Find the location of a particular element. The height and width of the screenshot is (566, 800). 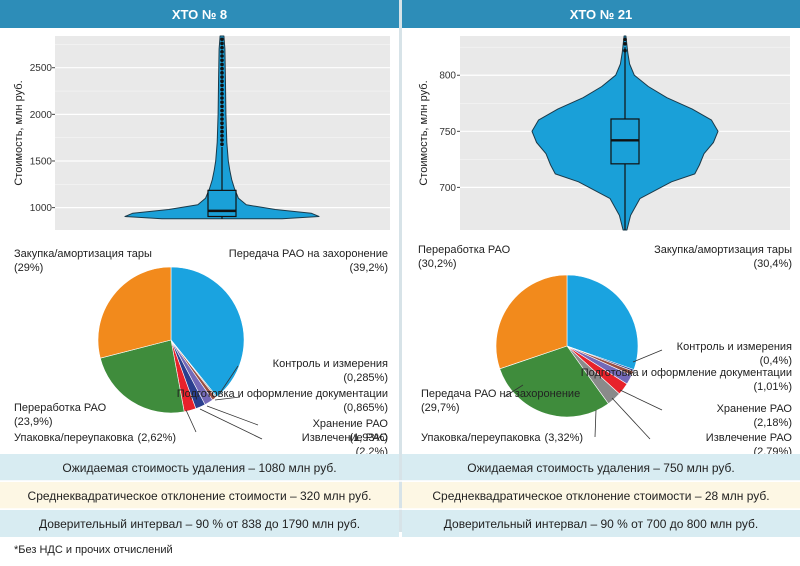

pie-label: Контроль и измерения (0,4%) is located at coordinates (734, 354).